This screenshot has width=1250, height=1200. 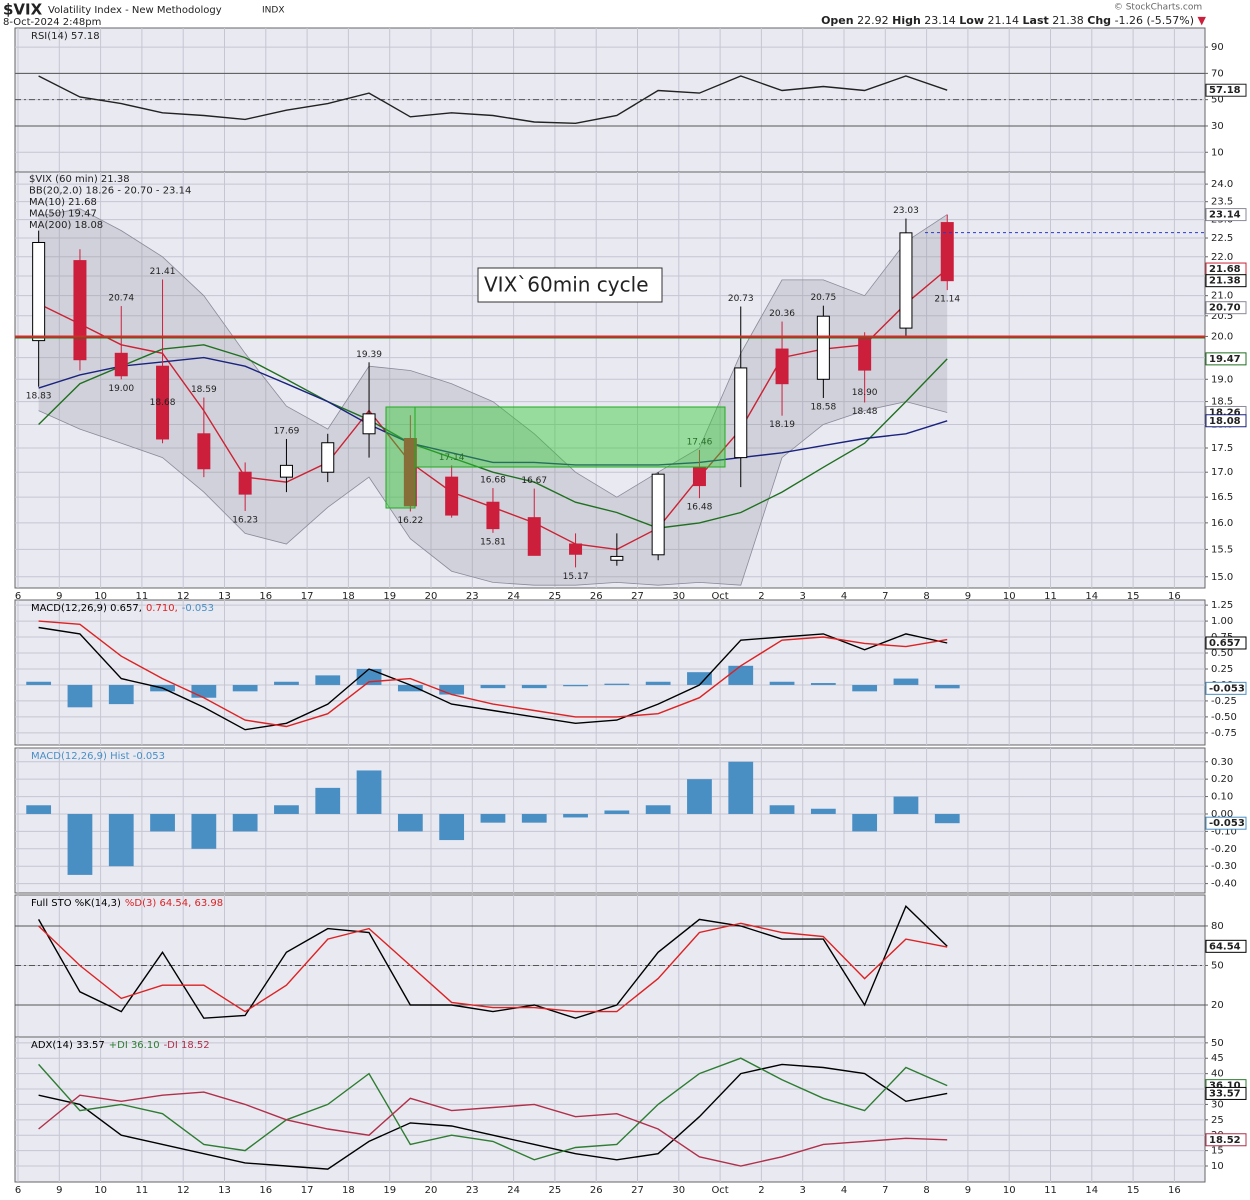 What do you see at coordinates (389, 1190) in the screenshot?
I see `x-tick-label: 19` at bounding box center [389, 1190].